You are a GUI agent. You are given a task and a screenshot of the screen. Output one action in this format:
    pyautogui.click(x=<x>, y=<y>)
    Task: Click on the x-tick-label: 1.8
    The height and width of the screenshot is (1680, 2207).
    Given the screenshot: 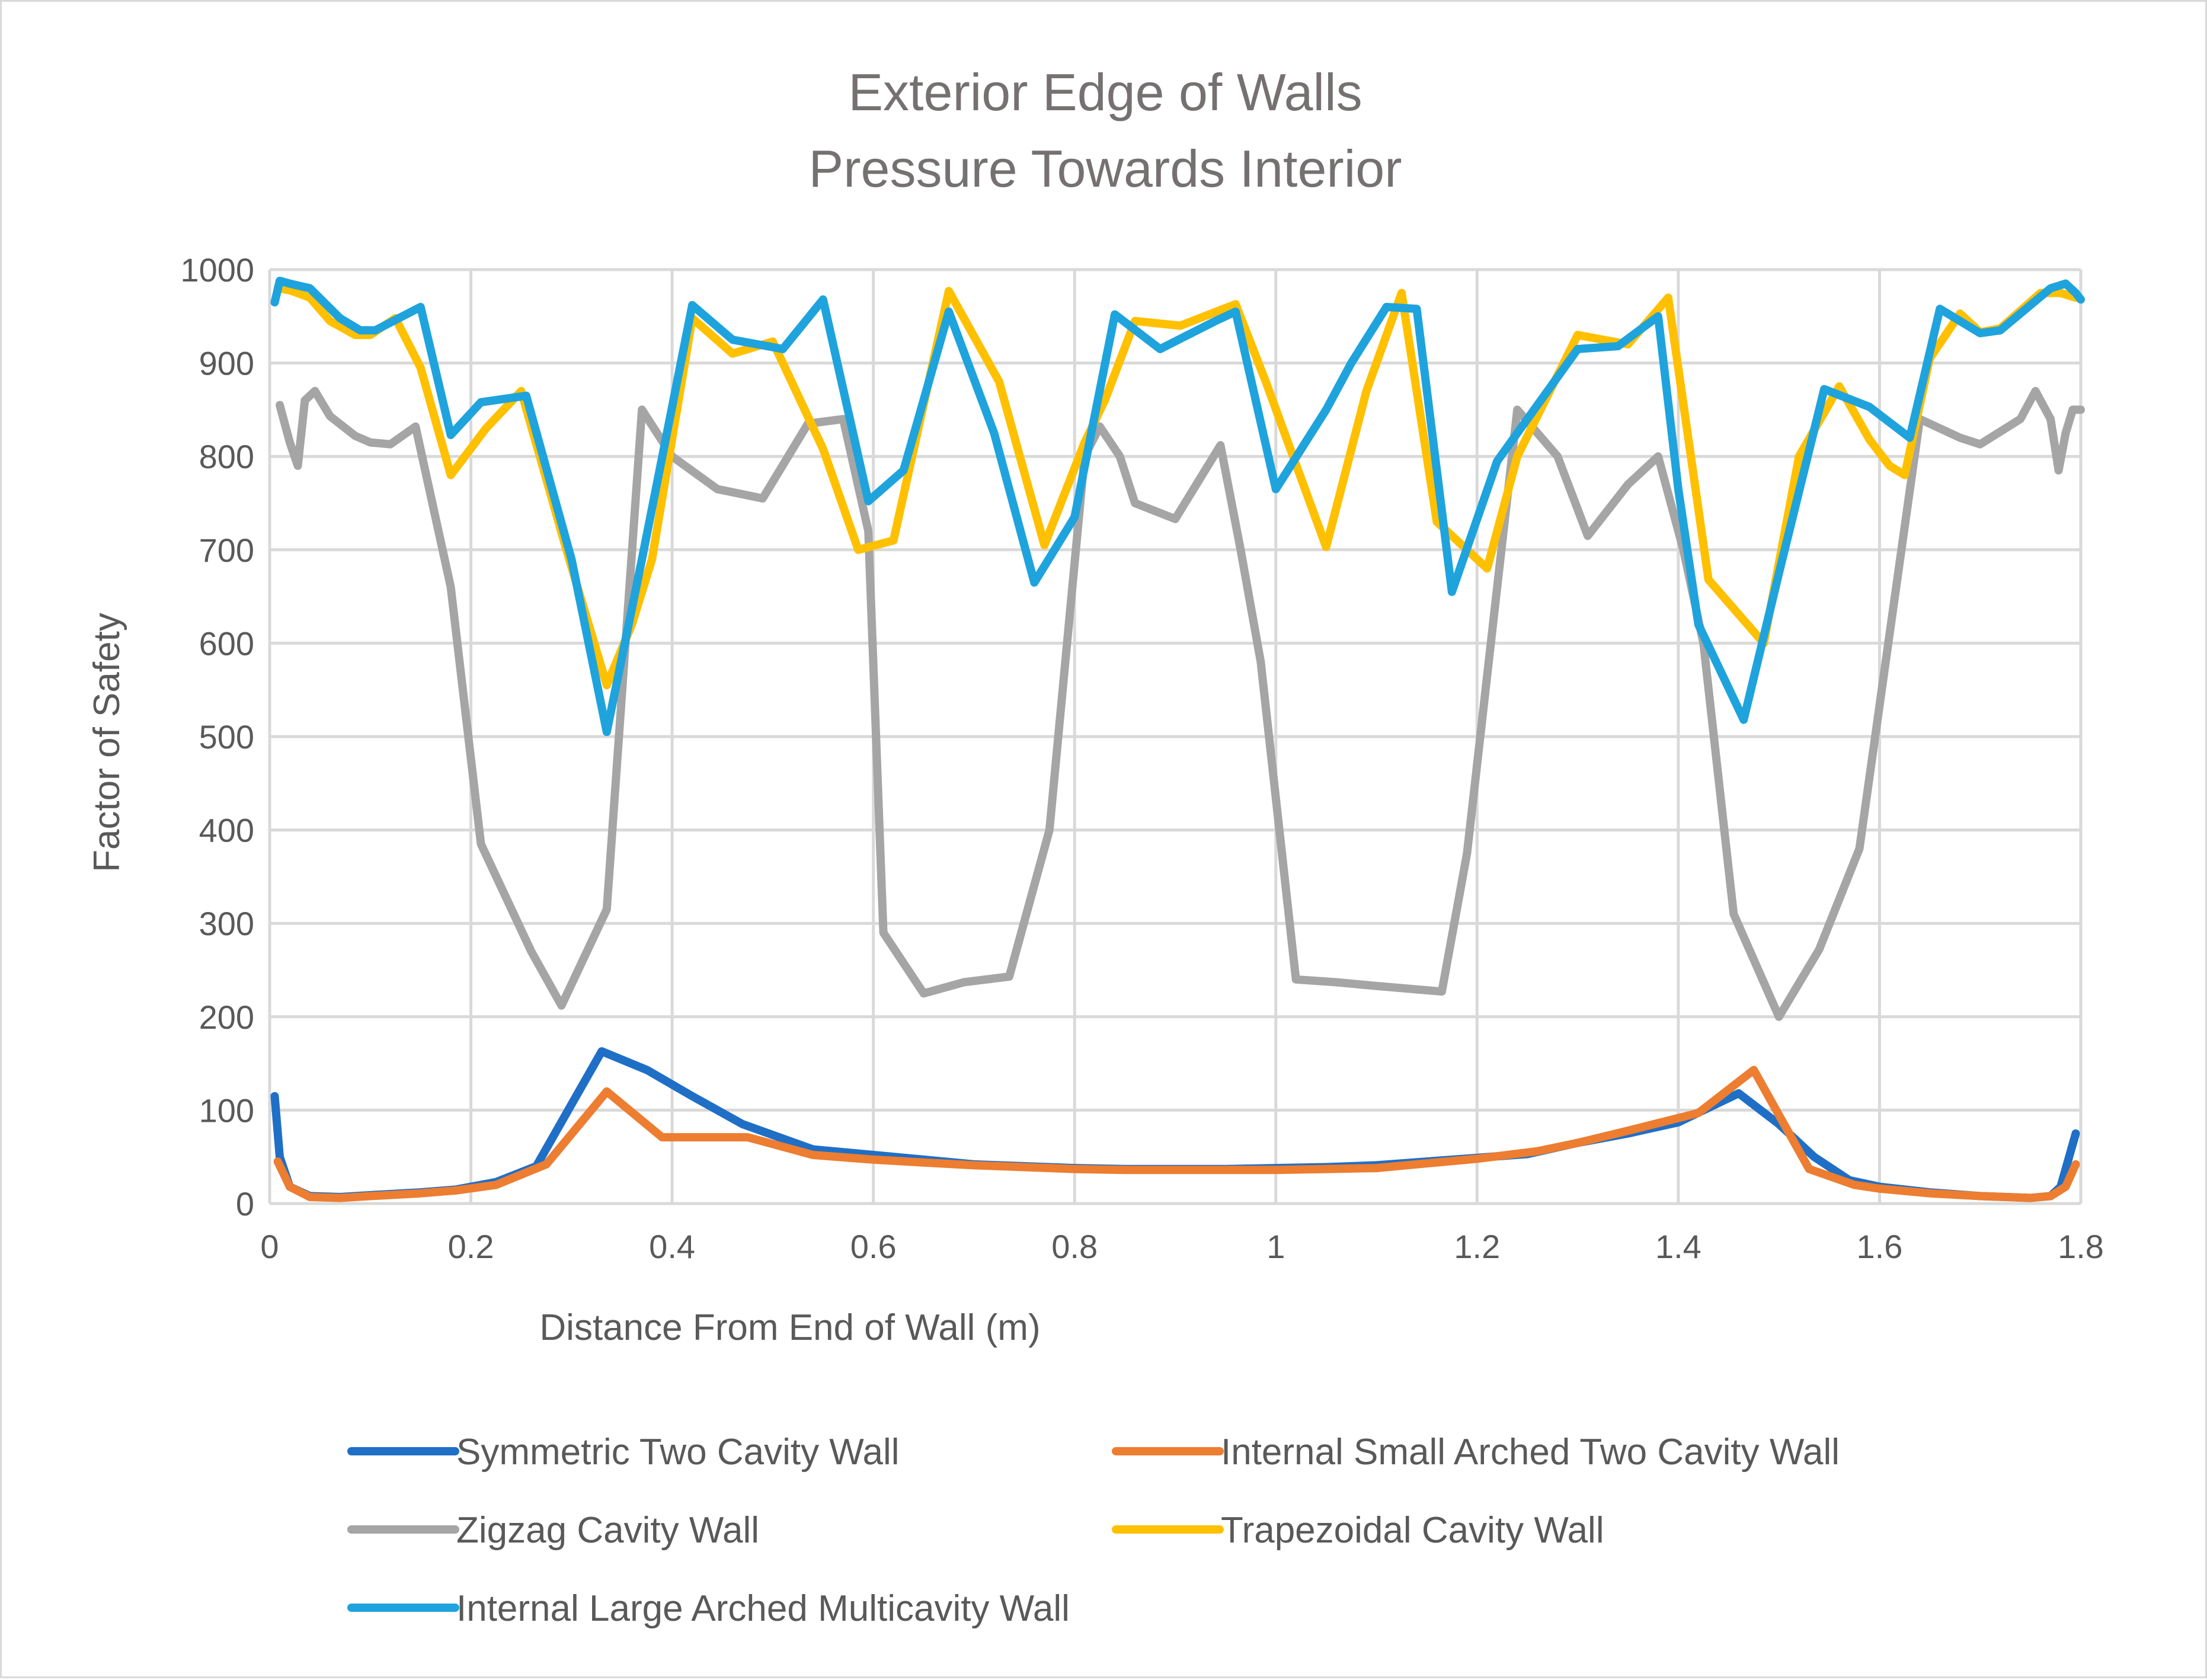 What is the action you would take?
    pyautogui.click(x=2081, y=1246)
    